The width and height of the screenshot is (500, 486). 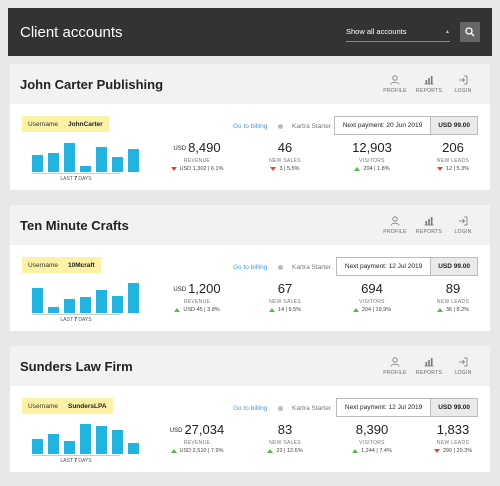 What do you see at coordinates (383, 407) in the screenshot?
I see `next-payment-label: Next payment: 12 Jul 2019` at bounding box center [383, 407].